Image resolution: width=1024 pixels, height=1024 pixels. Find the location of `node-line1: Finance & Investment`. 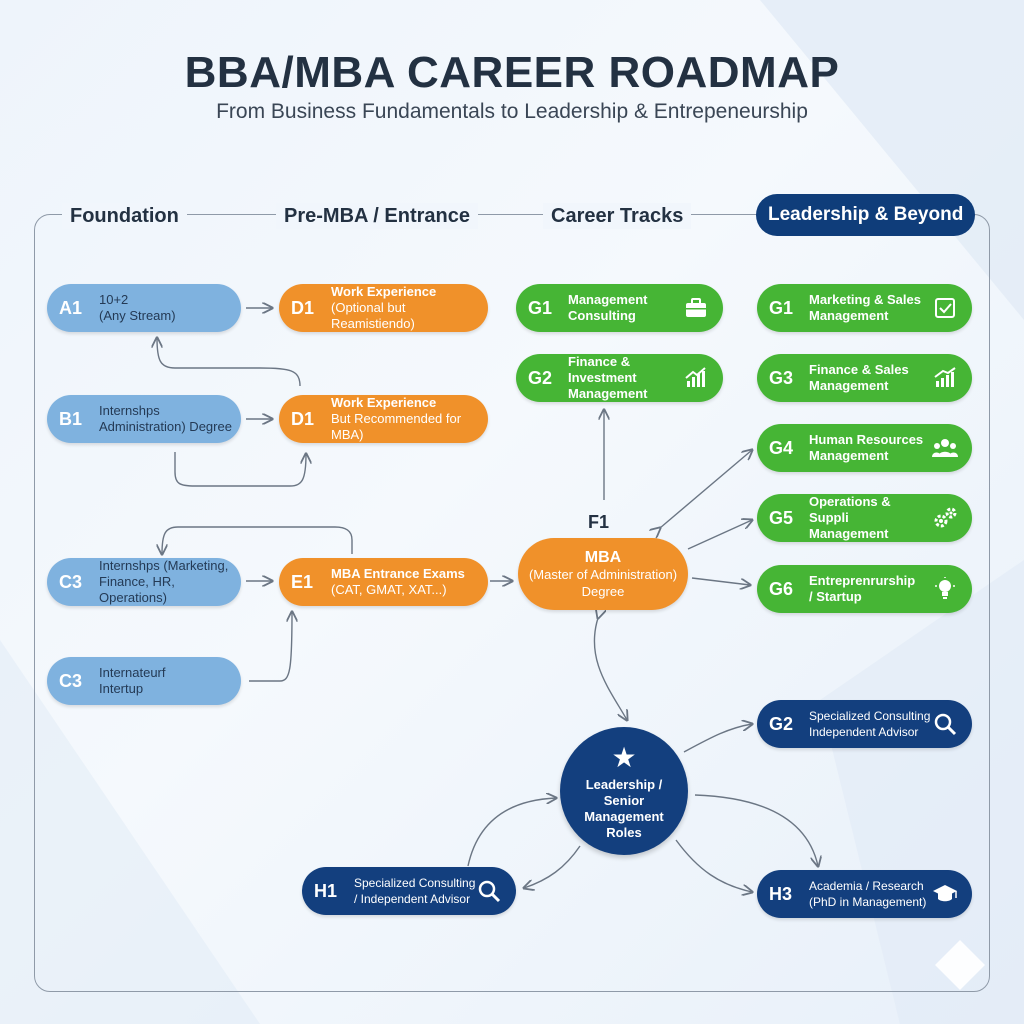

node-line1: Finance & Investment is located at coordinates (602, 369).